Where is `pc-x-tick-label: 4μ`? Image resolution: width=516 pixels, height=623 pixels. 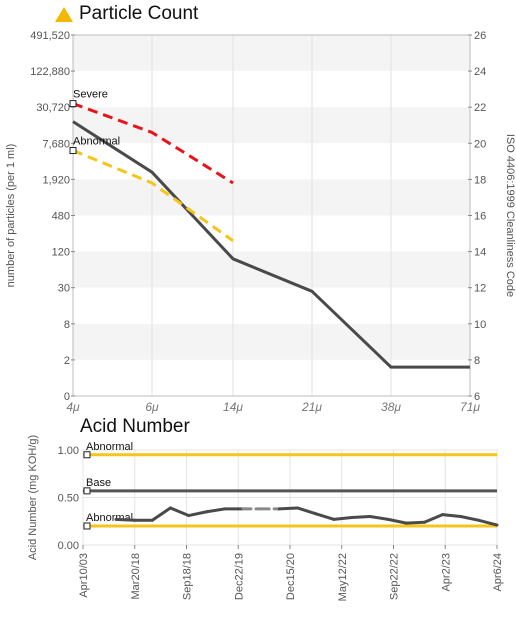
pc-x-tick-label: 4μ is located at coordinates (73, 407).